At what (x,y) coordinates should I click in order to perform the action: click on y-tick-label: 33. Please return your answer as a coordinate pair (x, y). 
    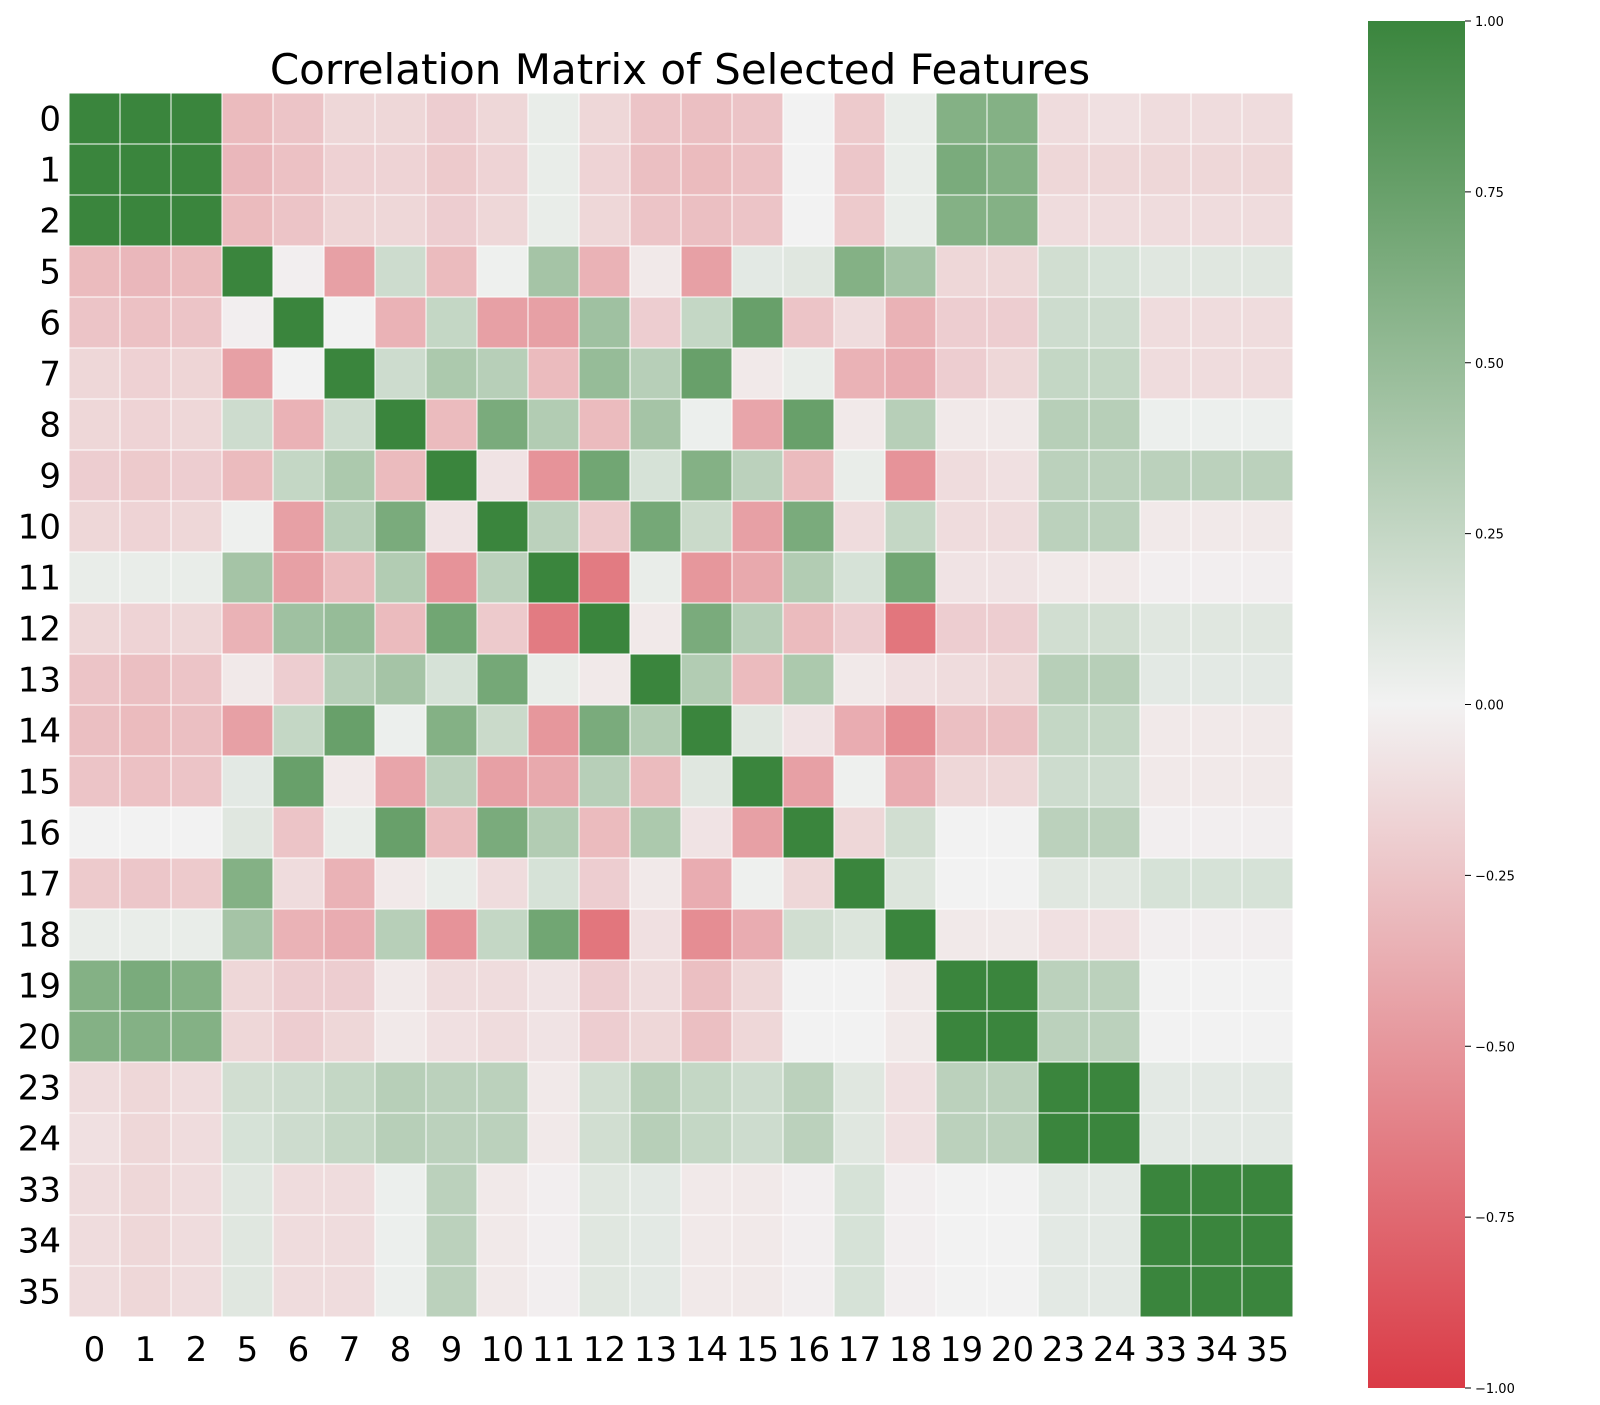
    Looking at the image, I should click on (39, 1191).